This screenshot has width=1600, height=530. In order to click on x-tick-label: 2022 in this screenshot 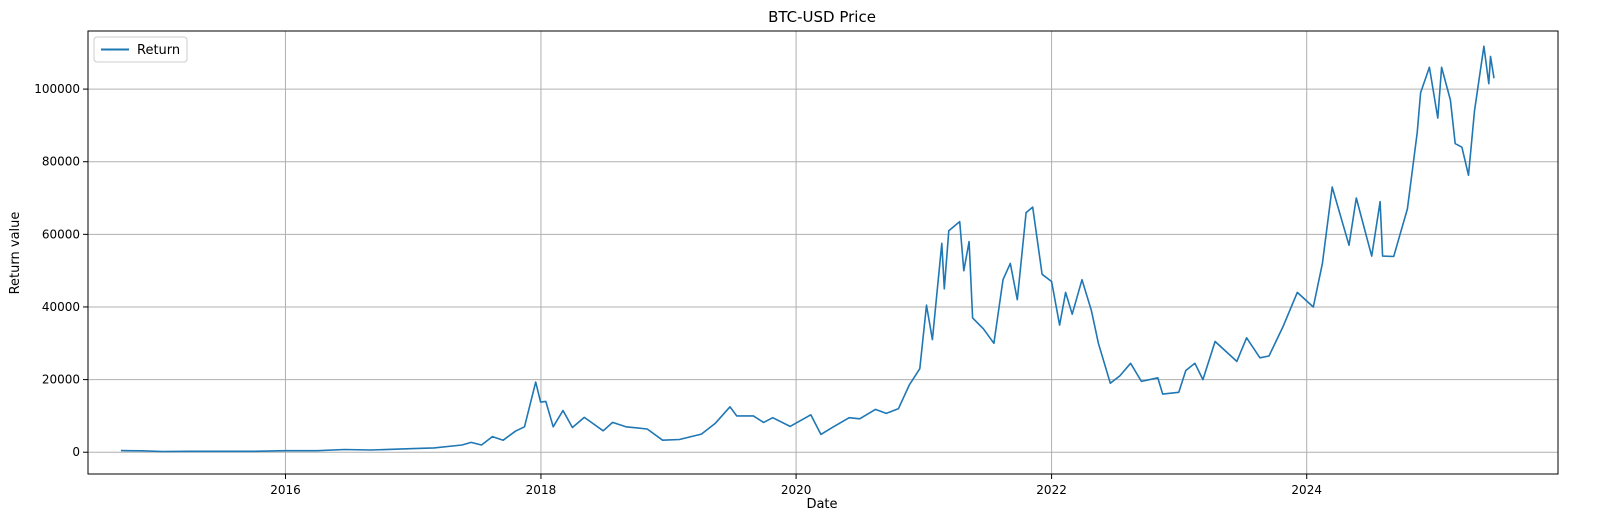, I will do `click(1051, 490)`.